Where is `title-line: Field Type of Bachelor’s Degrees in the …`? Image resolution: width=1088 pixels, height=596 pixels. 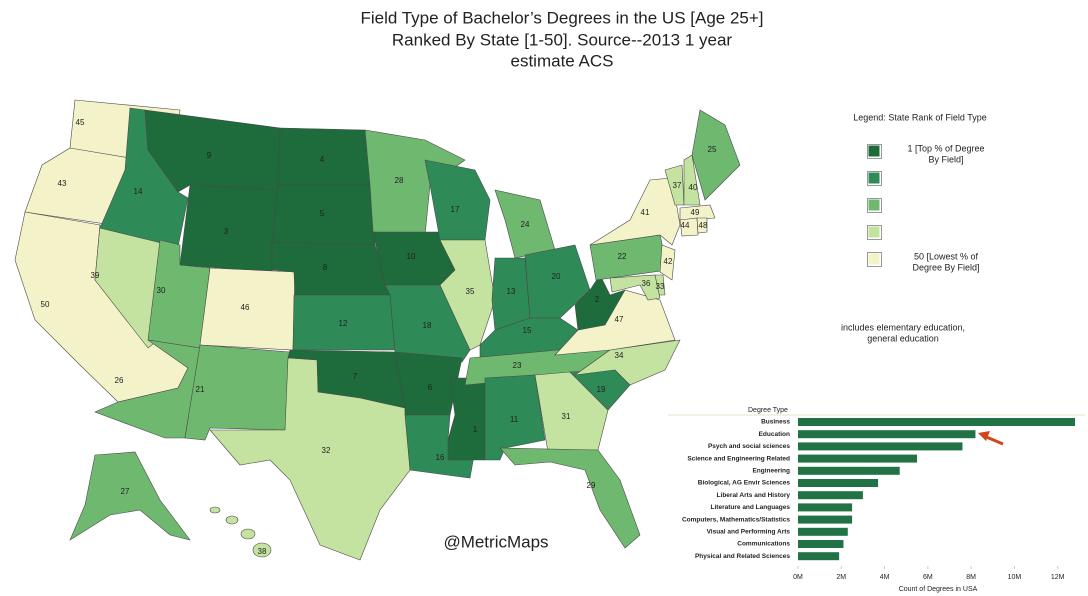 title-line: Field Type of Bachelor’s Degrees in the … is located at coordinates (561, 17).